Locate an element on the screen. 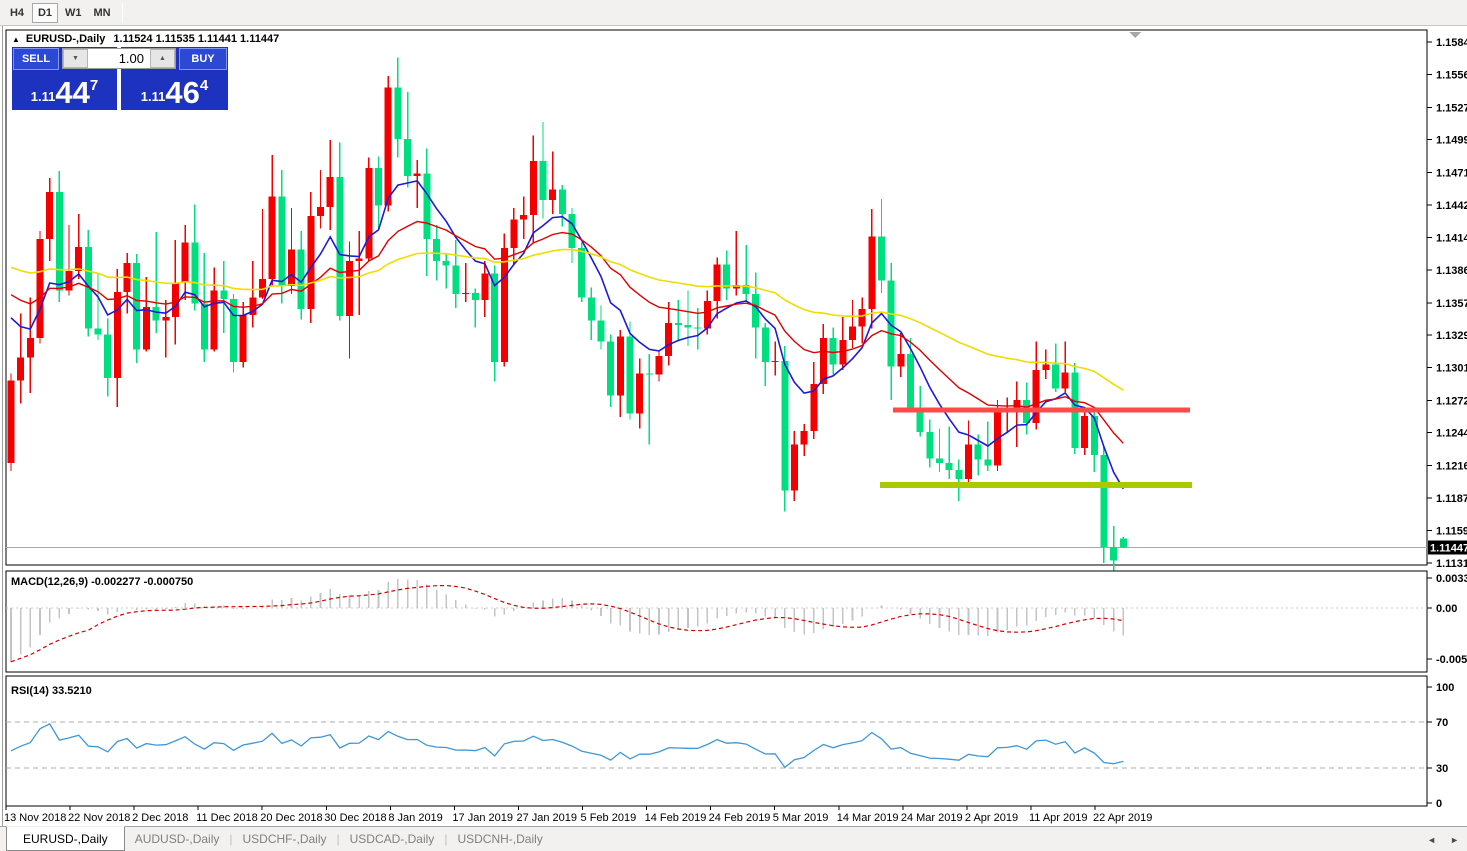 This screenshot has height=851, width=1467. volume-increase-button: ▲ is located at coordinates (162, 58).